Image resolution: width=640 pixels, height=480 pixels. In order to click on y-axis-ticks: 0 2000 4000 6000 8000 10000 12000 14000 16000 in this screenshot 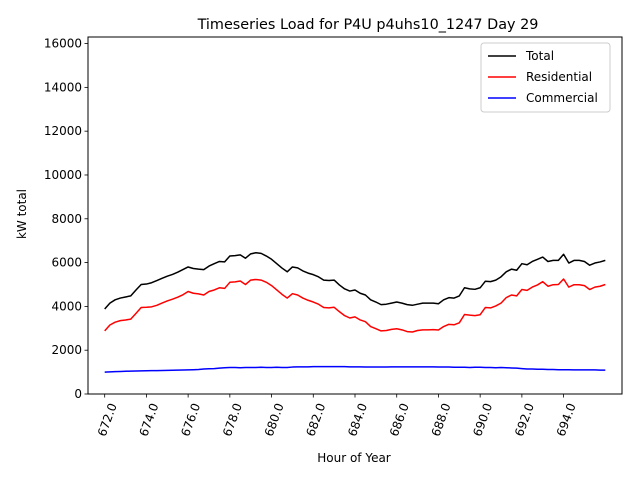, I will do `click(66, 219)`.